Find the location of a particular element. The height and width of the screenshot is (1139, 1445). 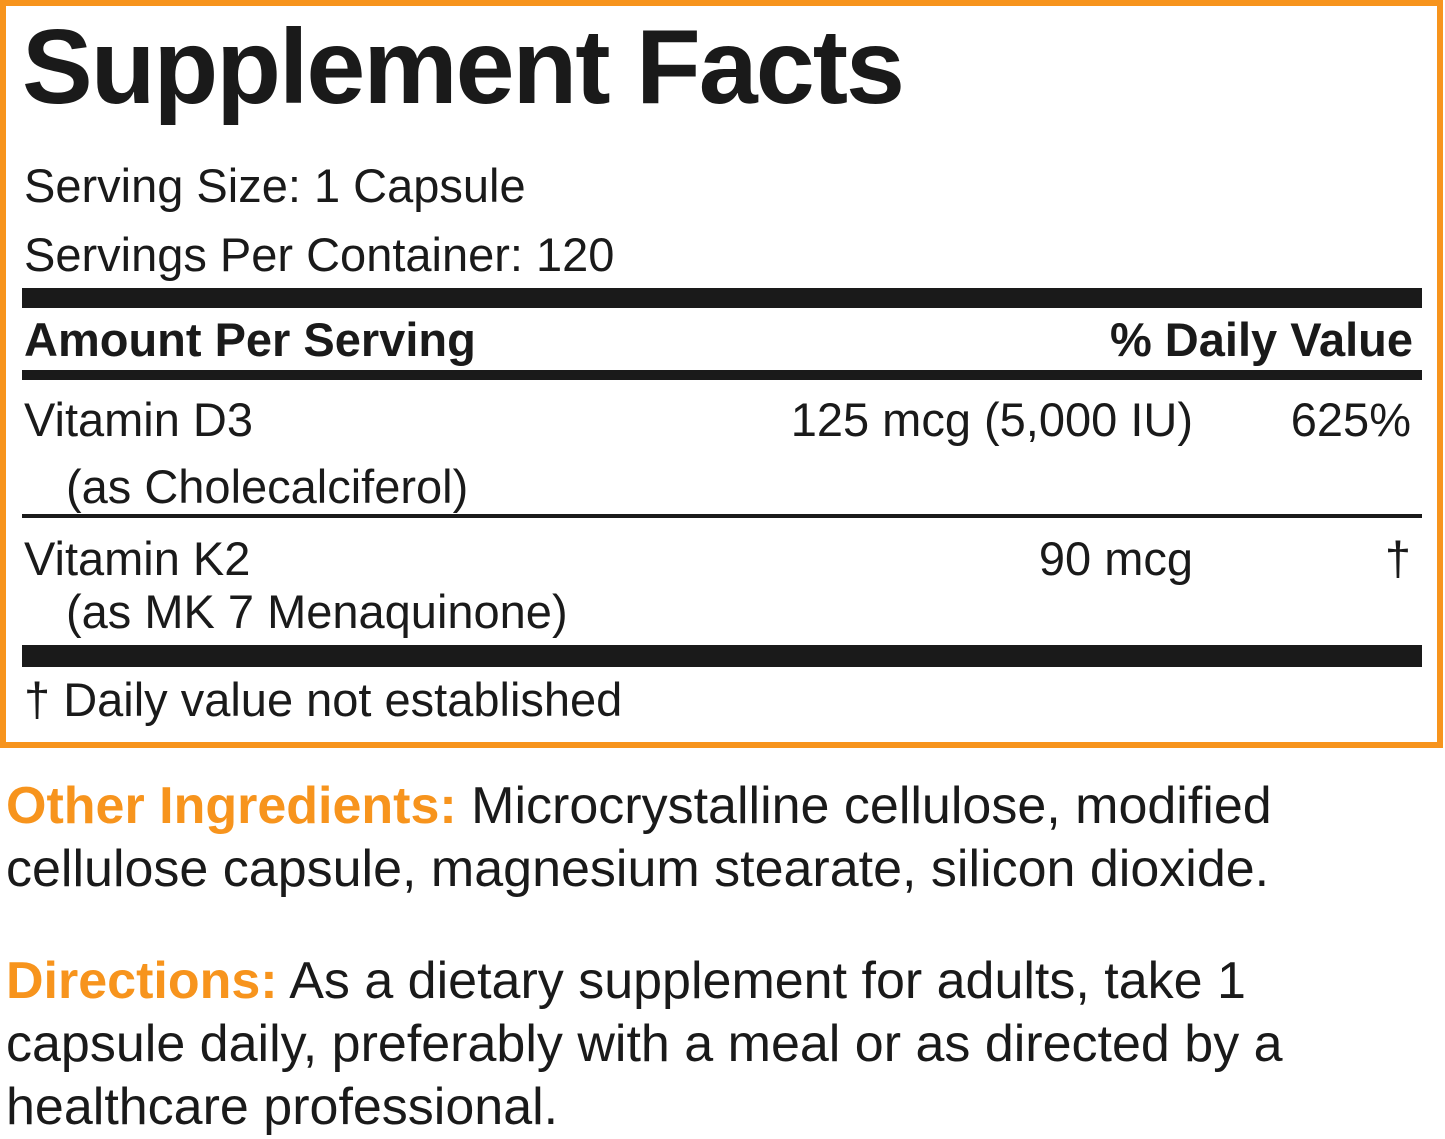

nutrient-name: Vitamin K2 is located at coordinates (137, 558).